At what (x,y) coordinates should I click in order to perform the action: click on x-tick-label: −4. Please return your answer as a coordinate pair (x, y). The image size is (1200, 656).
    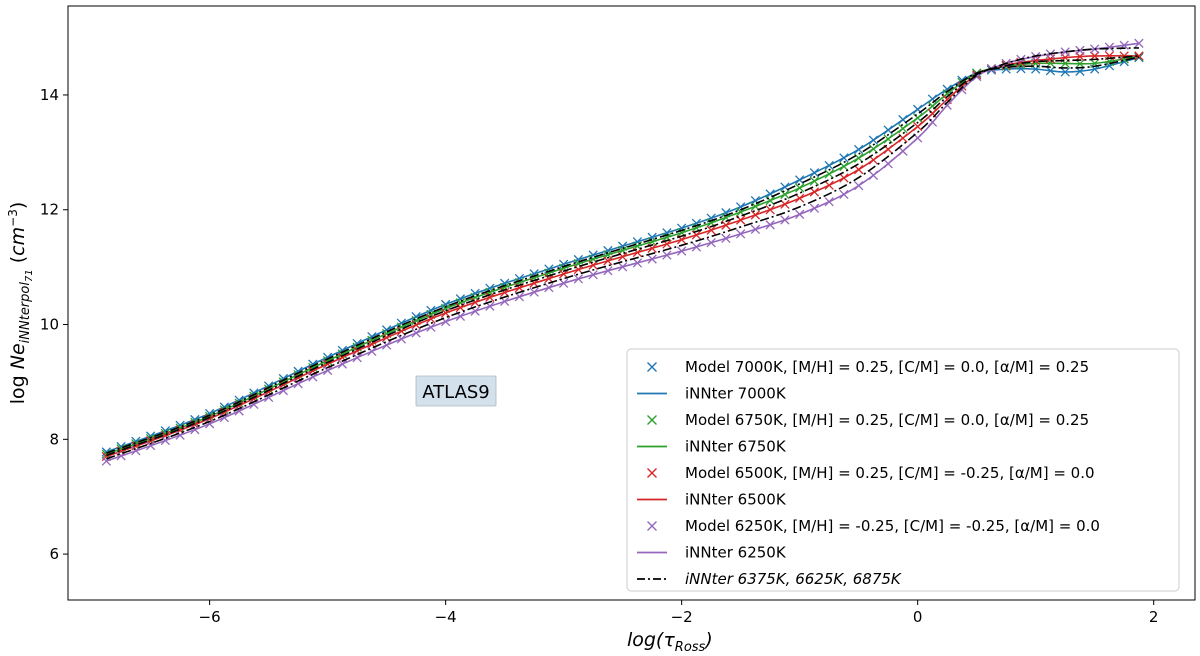
    Looking at the image, I should click on (446, 617).